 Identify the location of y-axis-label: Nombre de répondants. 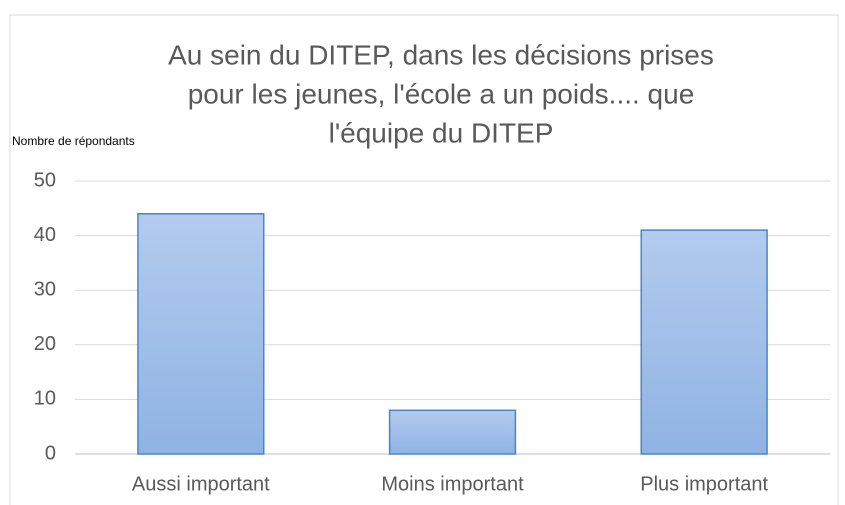
(73, 141).